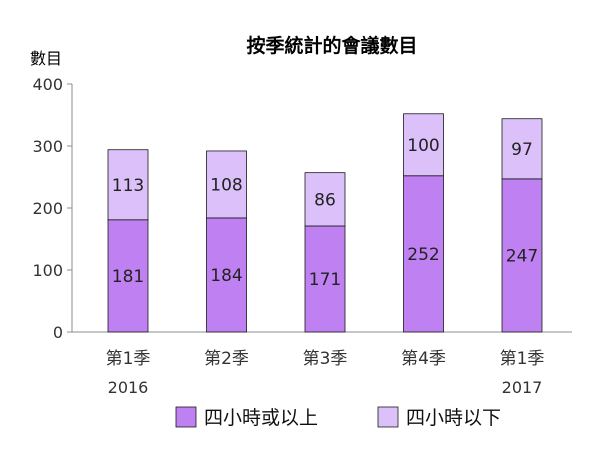 This screenshot has height=457, width=614. I want to click on y-tick-label: 400, so click(47, 84).